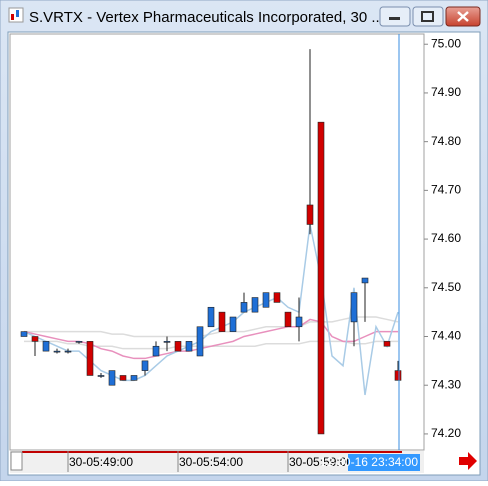 The height and width of the screenshot is (486, 488). I want to click on minimize-icon, so click(394, 18).